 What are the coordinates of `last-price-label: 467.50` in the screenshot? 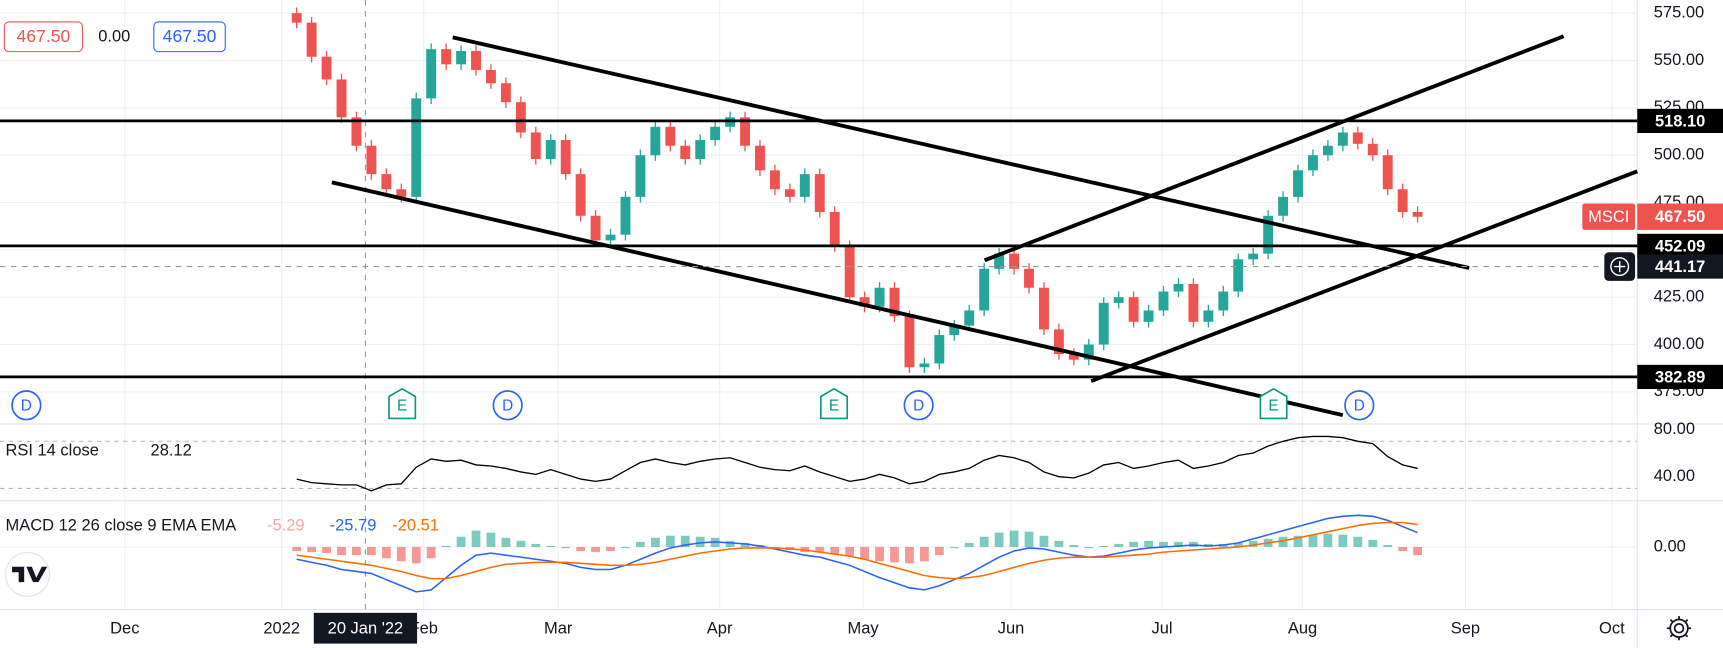 It's located at (1680, 217).